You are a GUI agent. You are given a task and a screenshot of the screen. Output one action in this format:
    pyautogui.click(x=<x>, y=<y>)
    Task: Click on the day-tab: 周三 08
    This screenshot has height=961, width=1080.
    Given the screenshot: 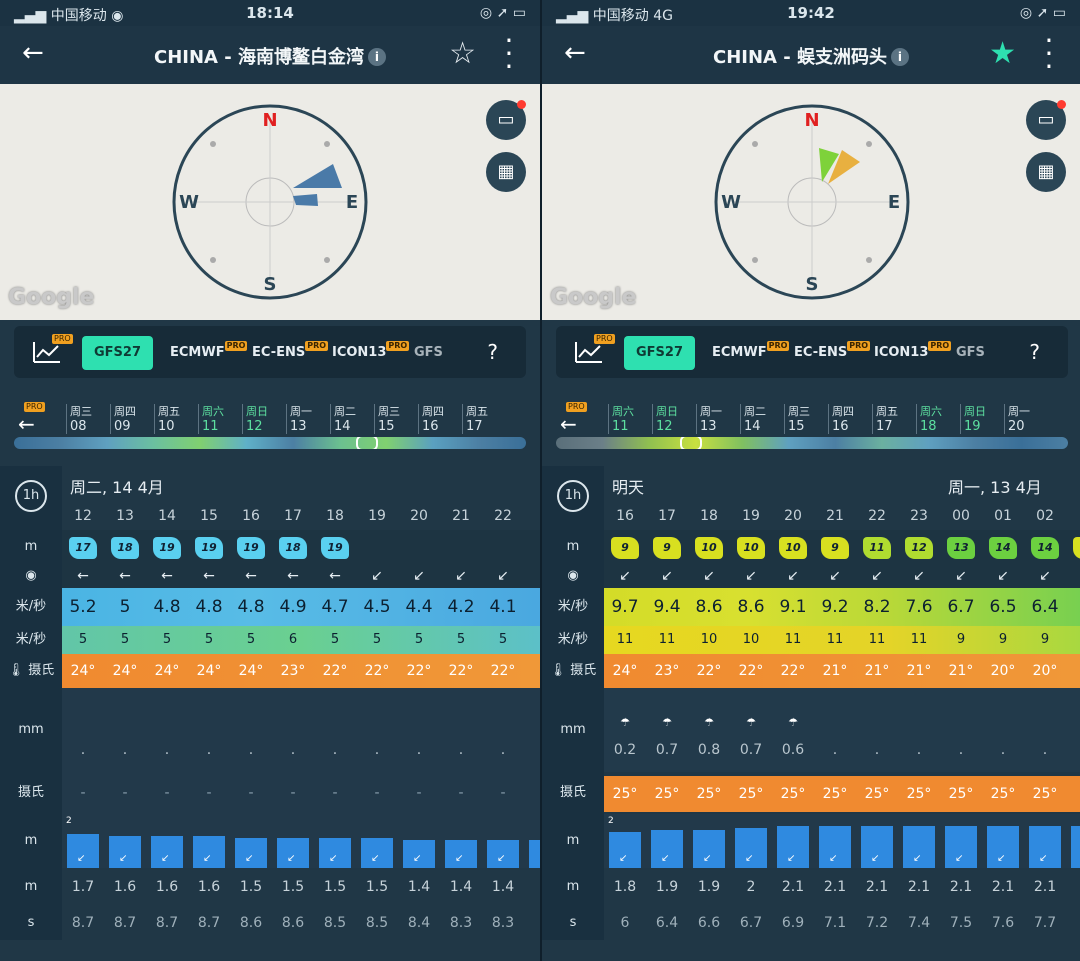 What is the action you would take?
    pyautogui.click(x=86, y=419)
    